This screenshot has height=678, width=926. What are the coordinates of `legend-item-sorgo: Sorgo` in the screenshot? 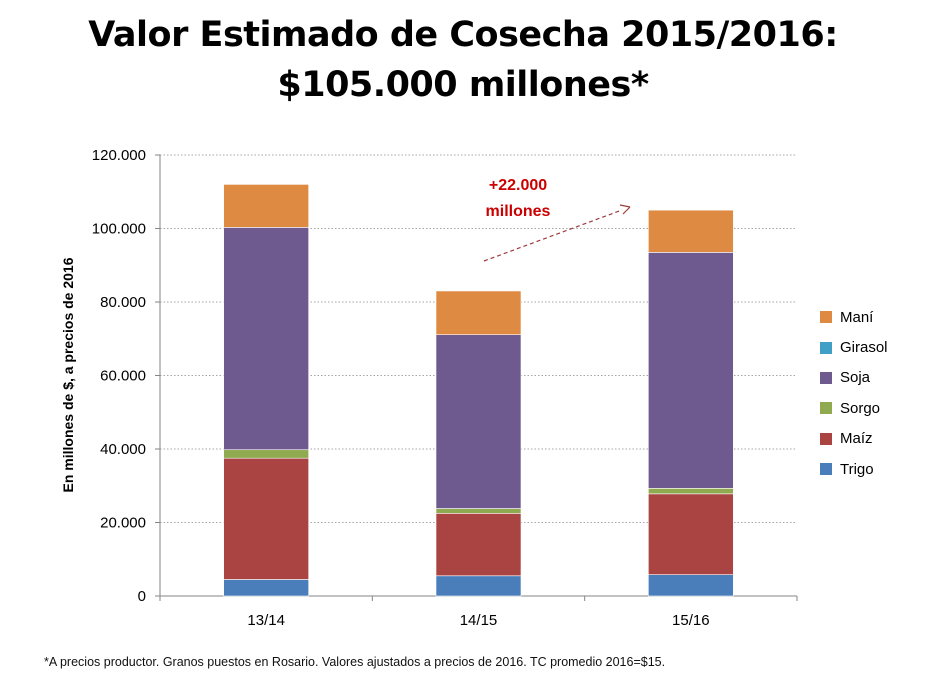 It's located at (854, 408).